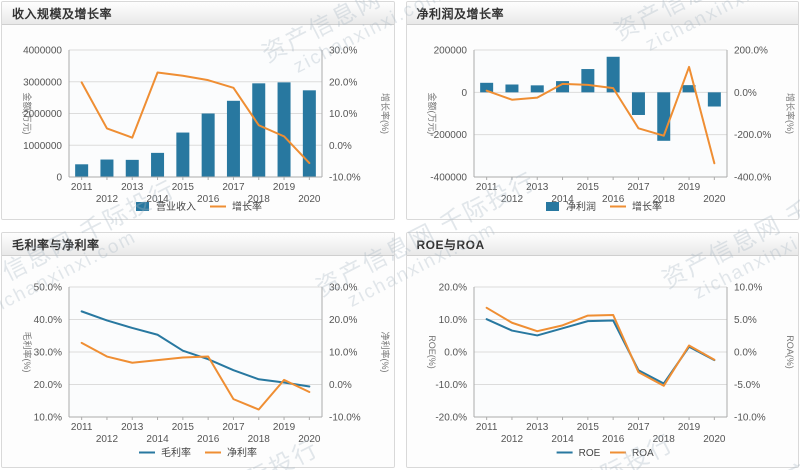  What do you see at coordinates (385, 352) in the screenshot?
I see `right-axis-title: 净利率(%)` at bounding box center [385, 352].